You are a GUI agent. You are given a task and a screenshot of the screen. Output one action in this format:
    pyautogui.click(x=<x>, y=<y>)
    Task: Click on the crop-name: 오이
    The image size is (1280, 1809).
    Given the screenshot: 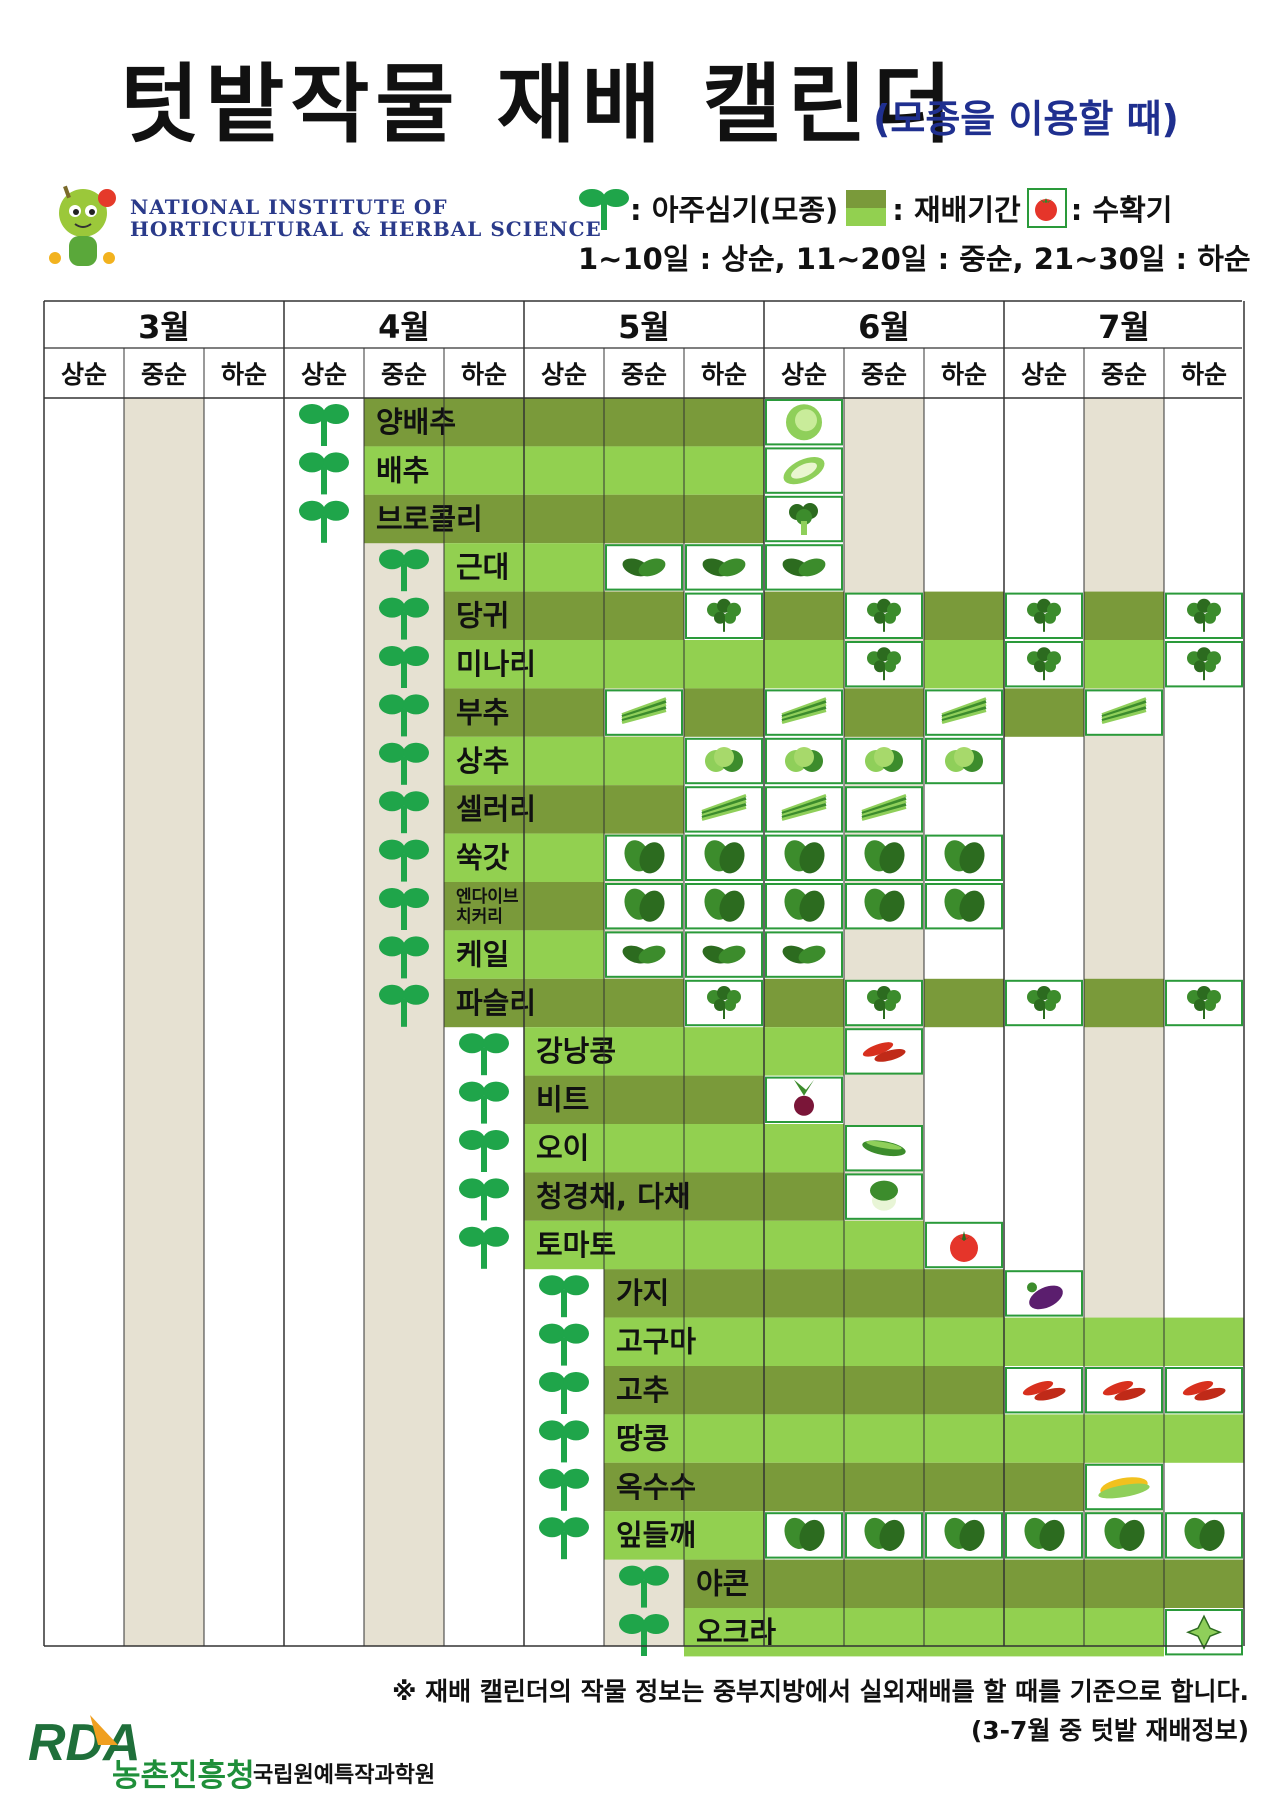 What is the action you would take?
    pyautogui.click(x=562, y=1148)
    